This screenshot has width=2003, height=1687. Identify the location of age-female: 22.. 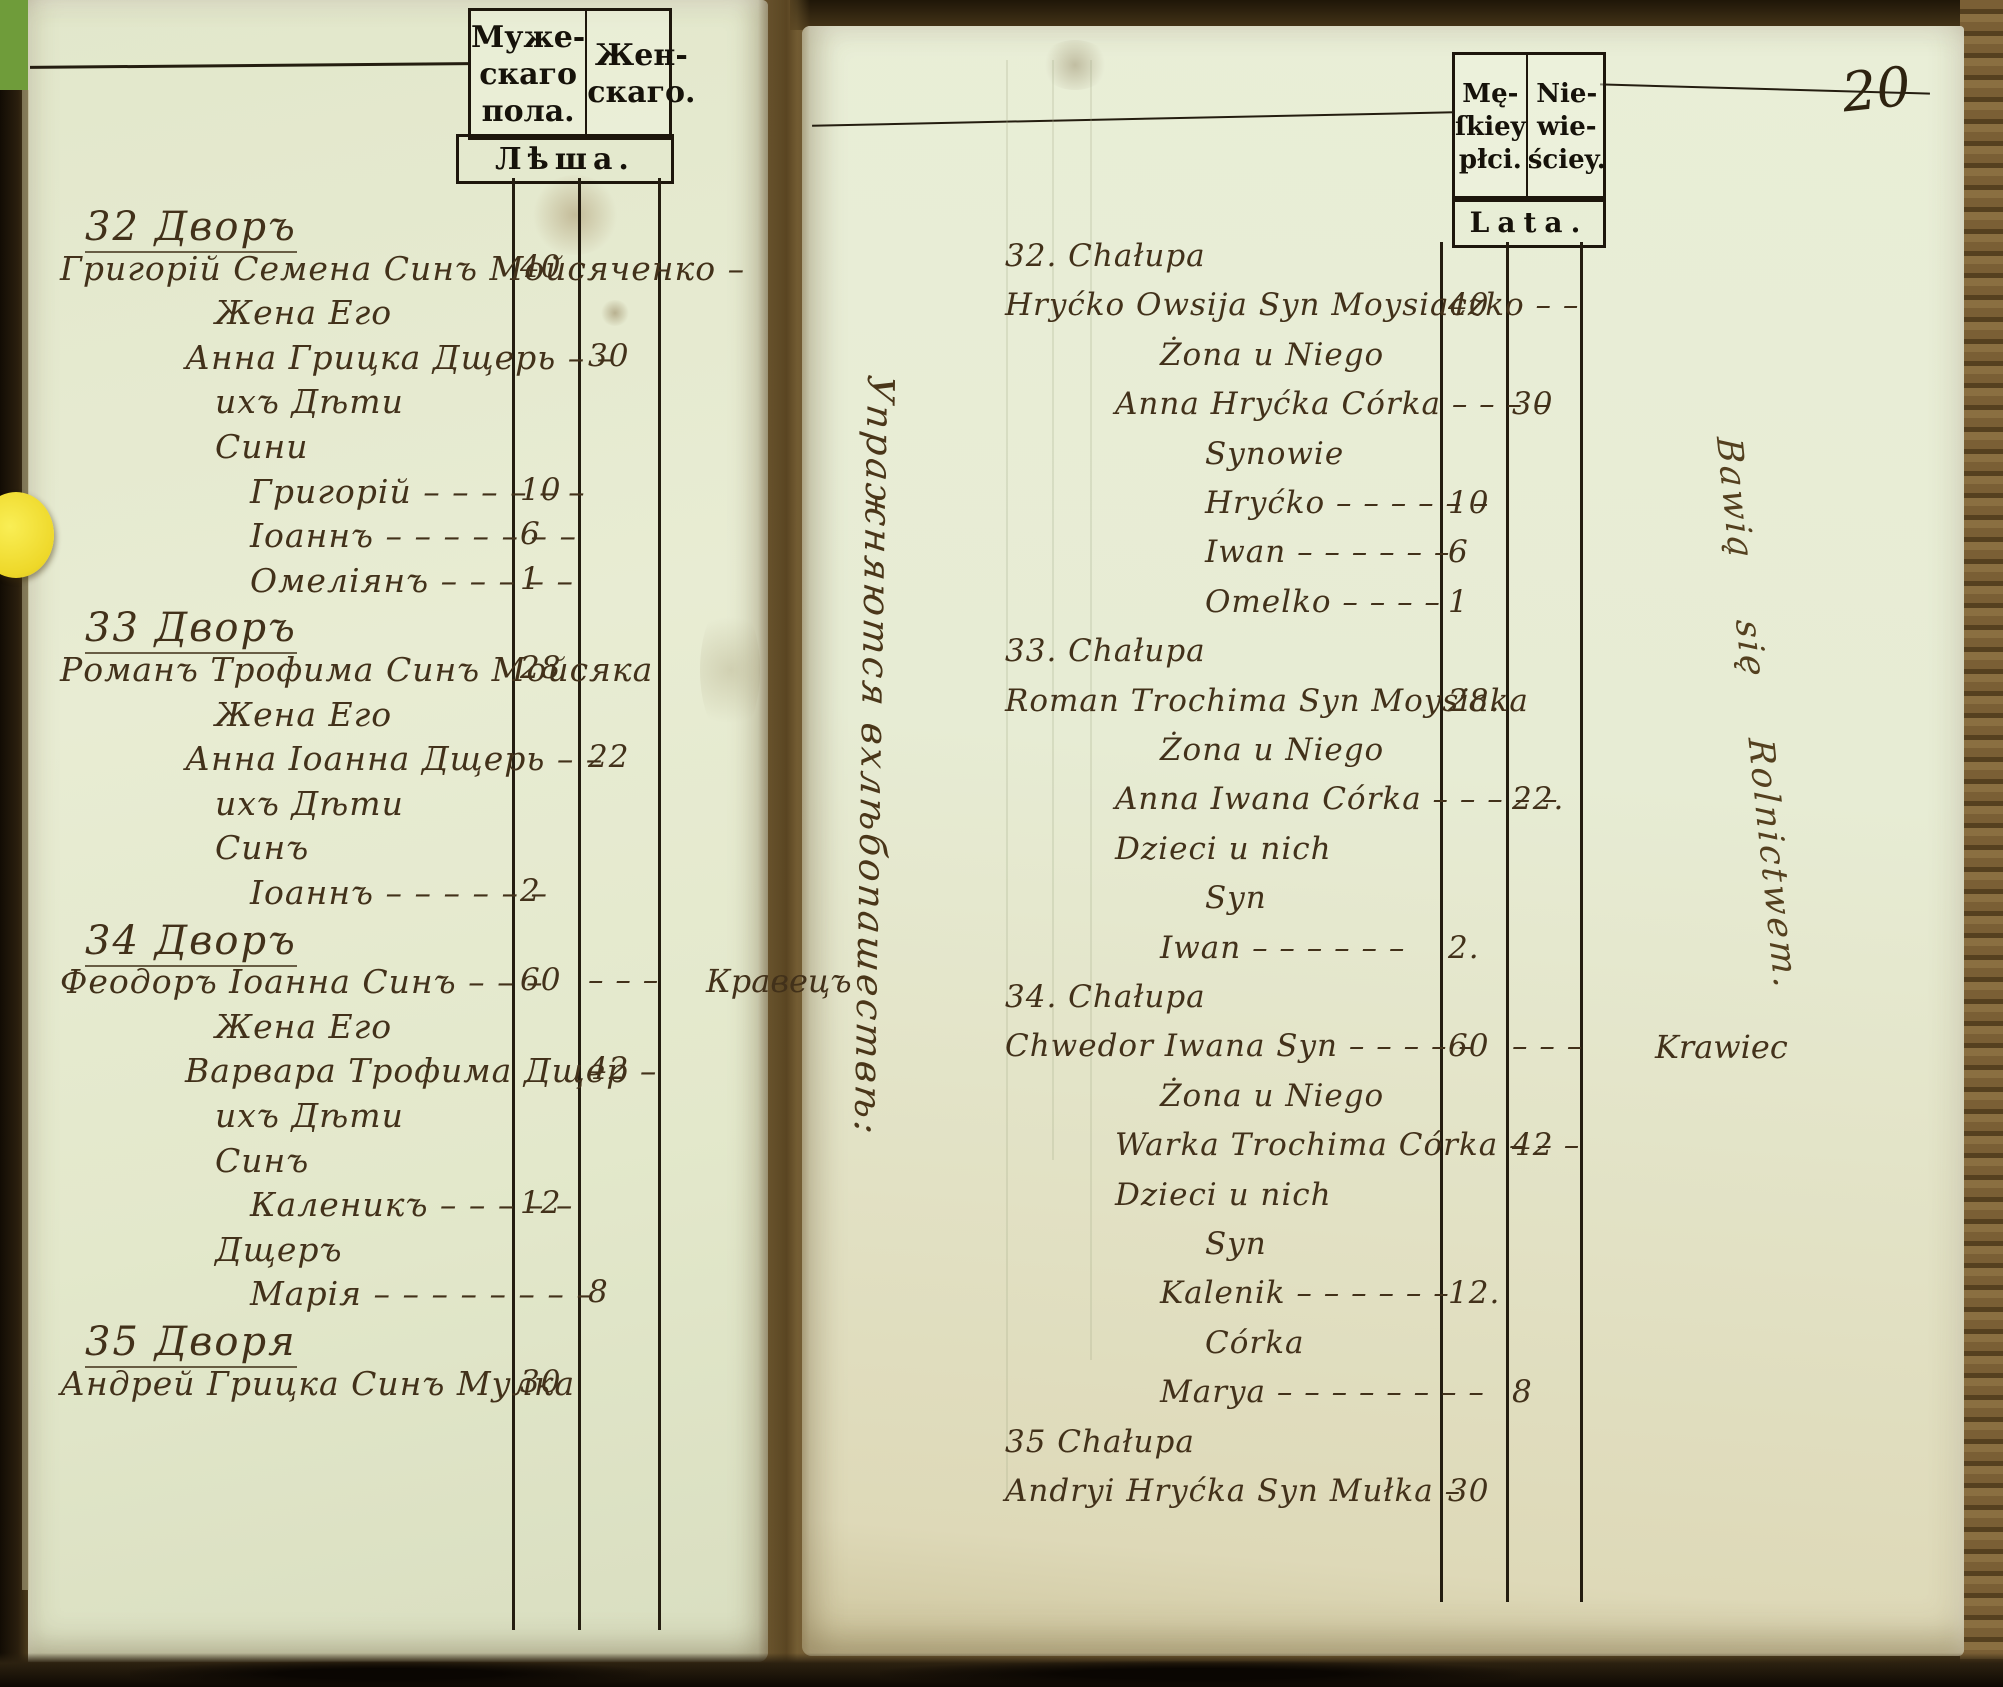
(1538, 799).